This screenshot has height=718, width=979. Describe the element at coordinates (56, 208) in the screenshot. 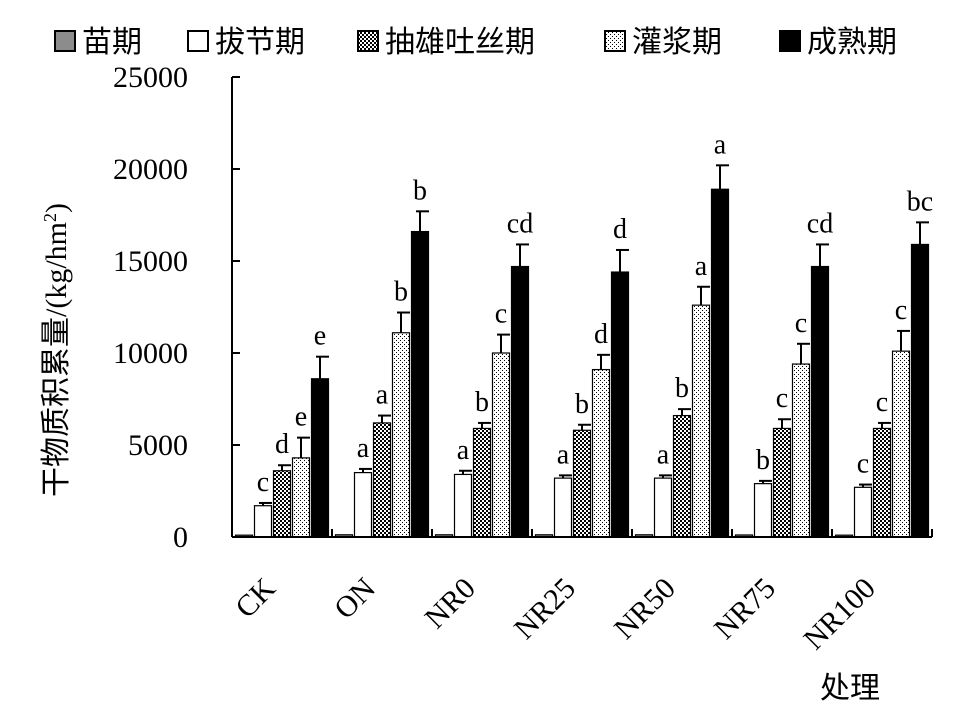

I see `y-axis-label-close: )` at that location.